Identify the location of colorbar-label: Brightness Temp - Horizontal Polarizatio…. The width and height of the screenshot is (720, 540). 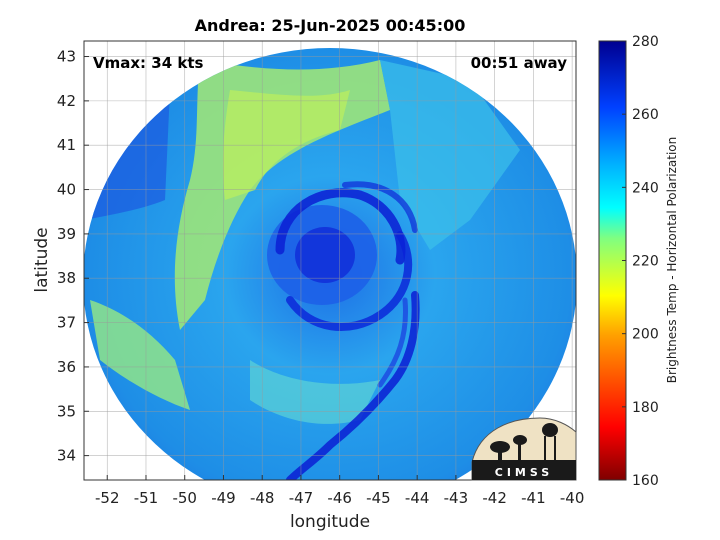
(672, 260).